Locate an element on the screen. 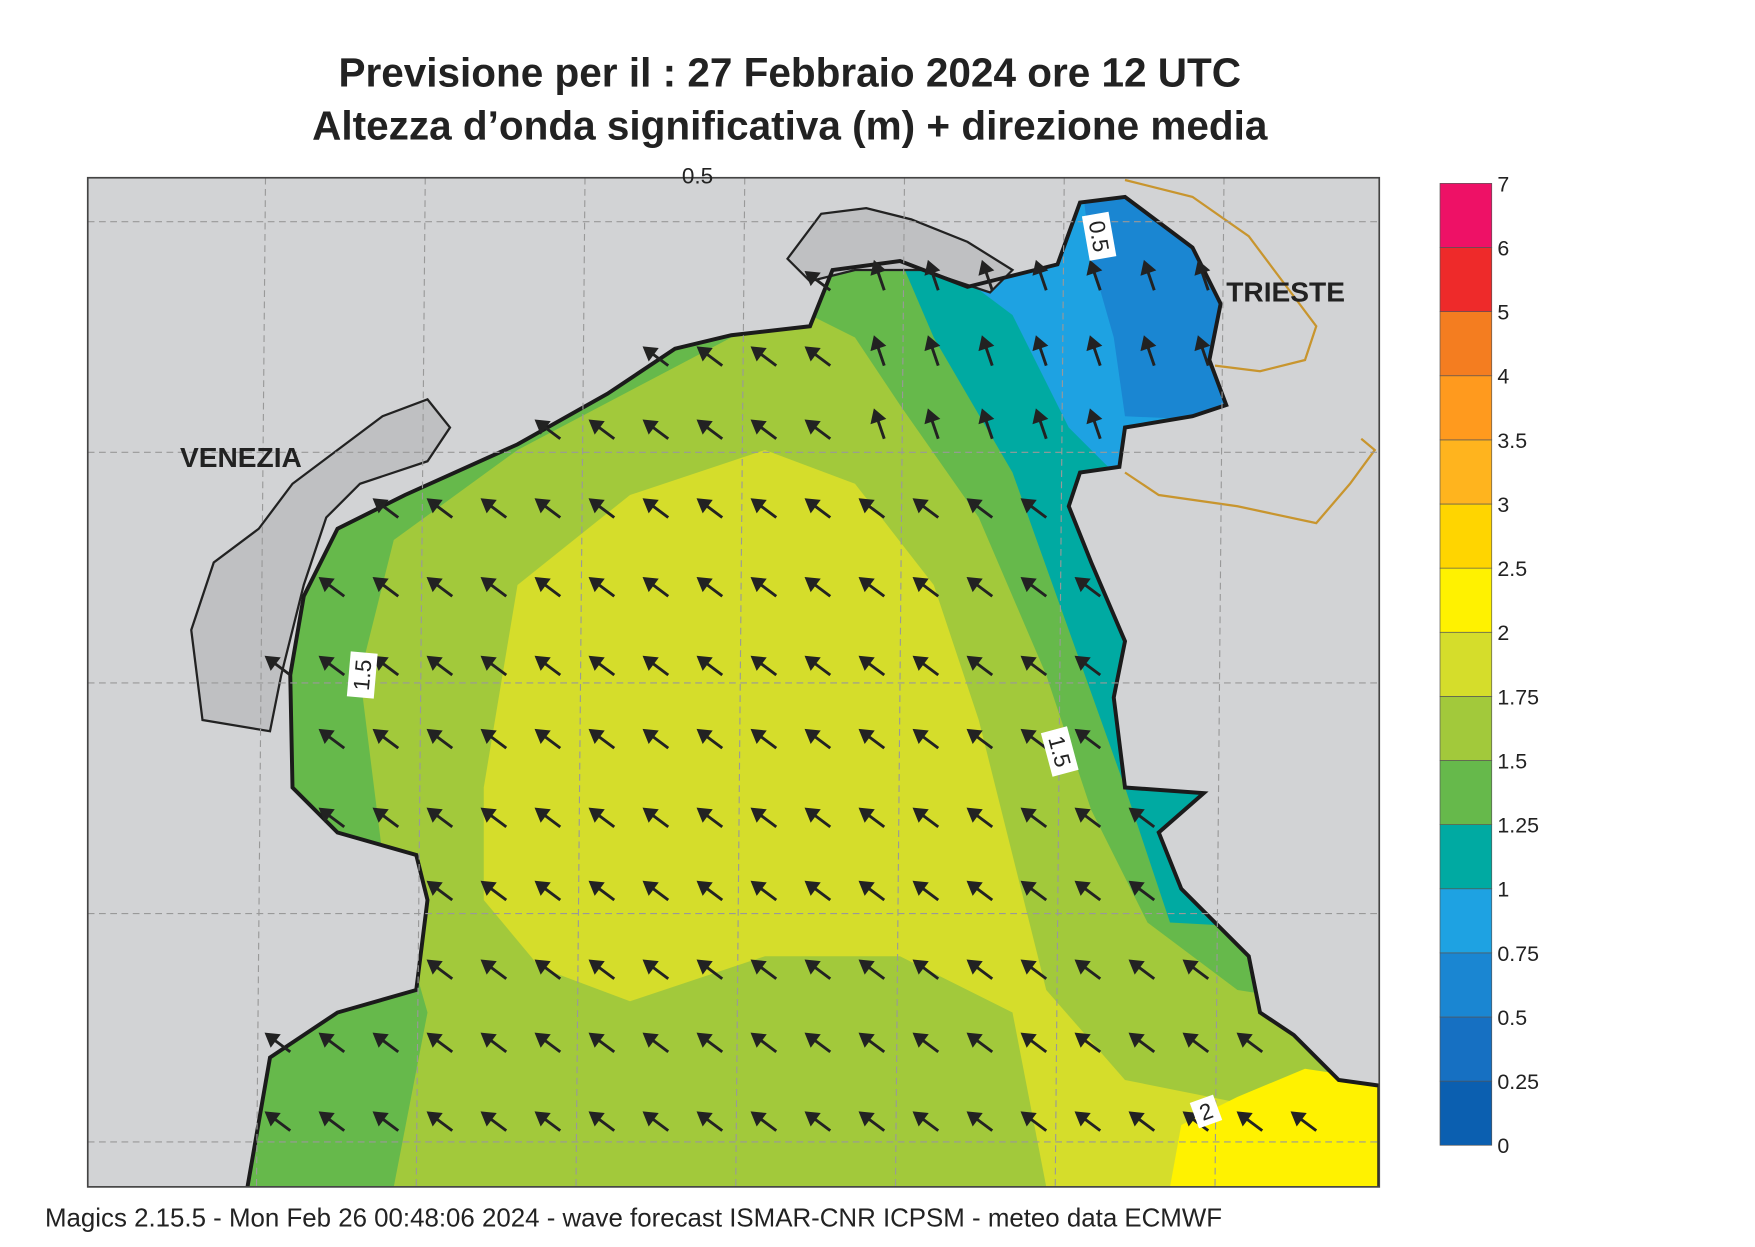  colorbar-label: 4 is located at coordinates (1503, 377).